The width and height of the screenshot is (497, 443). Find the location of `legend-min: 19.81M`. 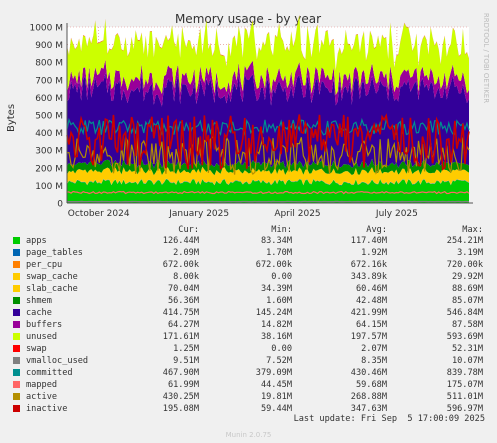

legend-min: 19.81M is located at coordinates (276, 397).